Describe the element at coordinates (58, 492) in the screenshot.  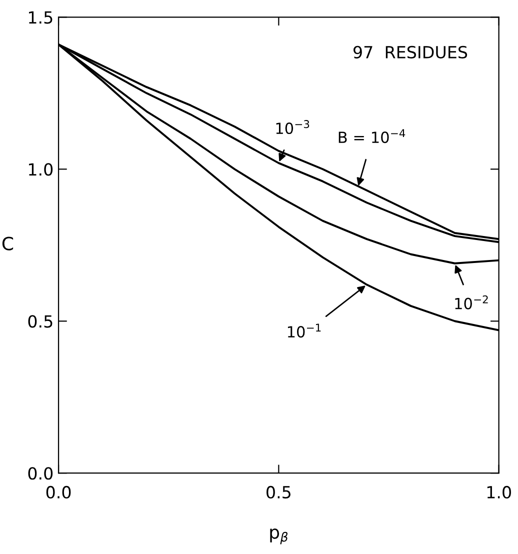
I see `x-tick-label: 0.0` at that location.